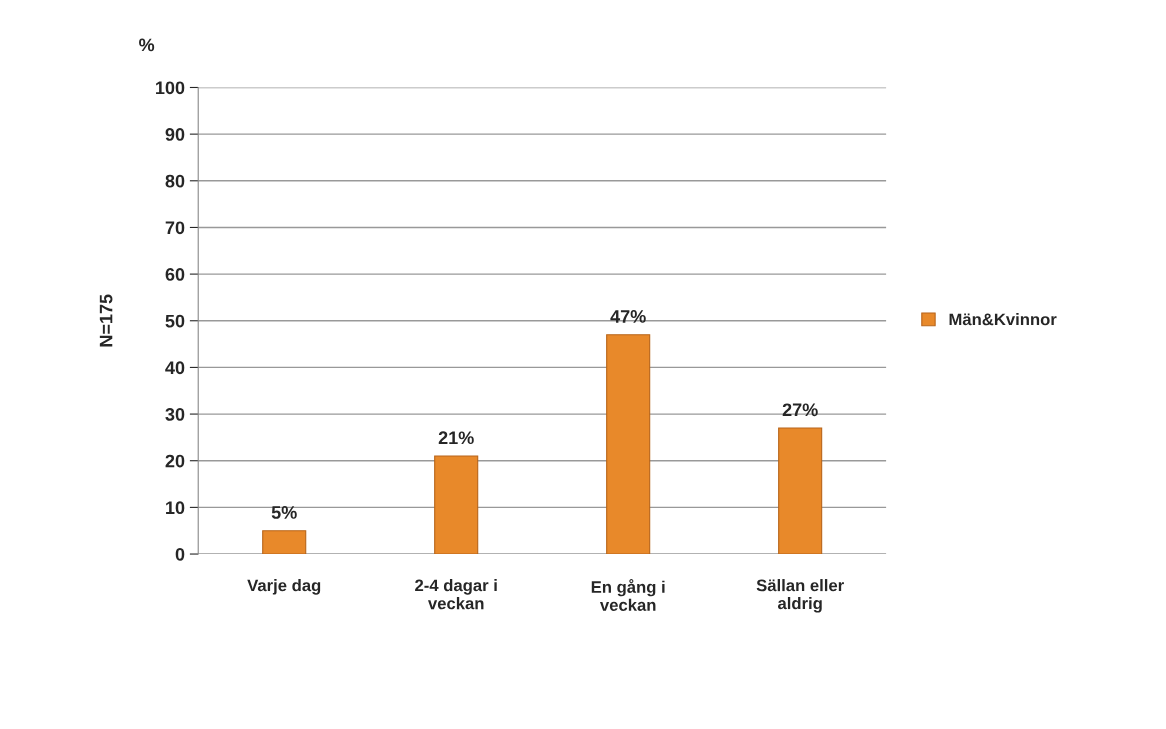  Describe the element at coordinates (456, 438) in the screenshot. I see `text: 21%` at that location.